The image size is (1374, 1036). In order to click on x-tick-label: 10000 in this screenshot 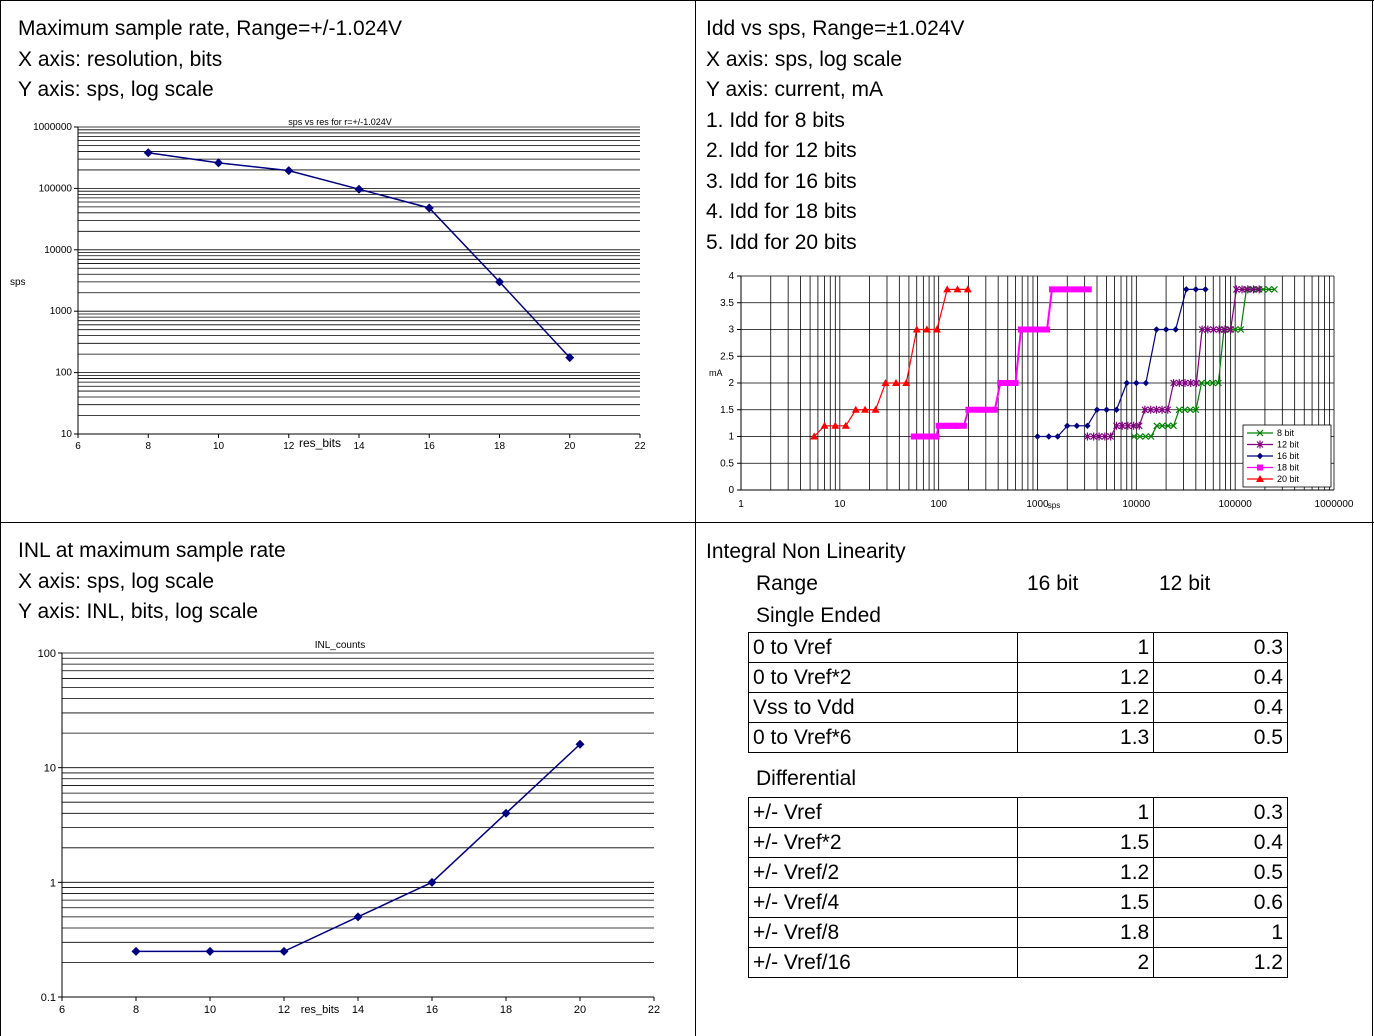, I will do `click(1136, 504)`.